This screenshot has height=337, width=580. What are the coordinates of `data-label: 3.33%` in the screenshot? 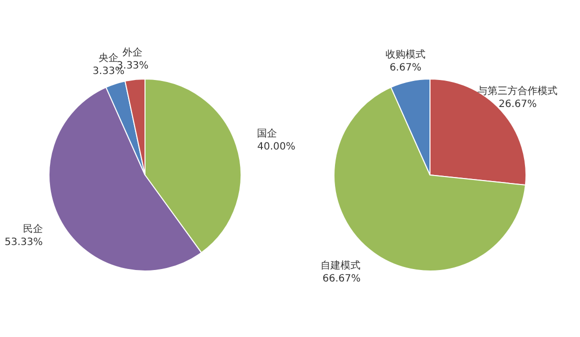 It's located at (108, 71).